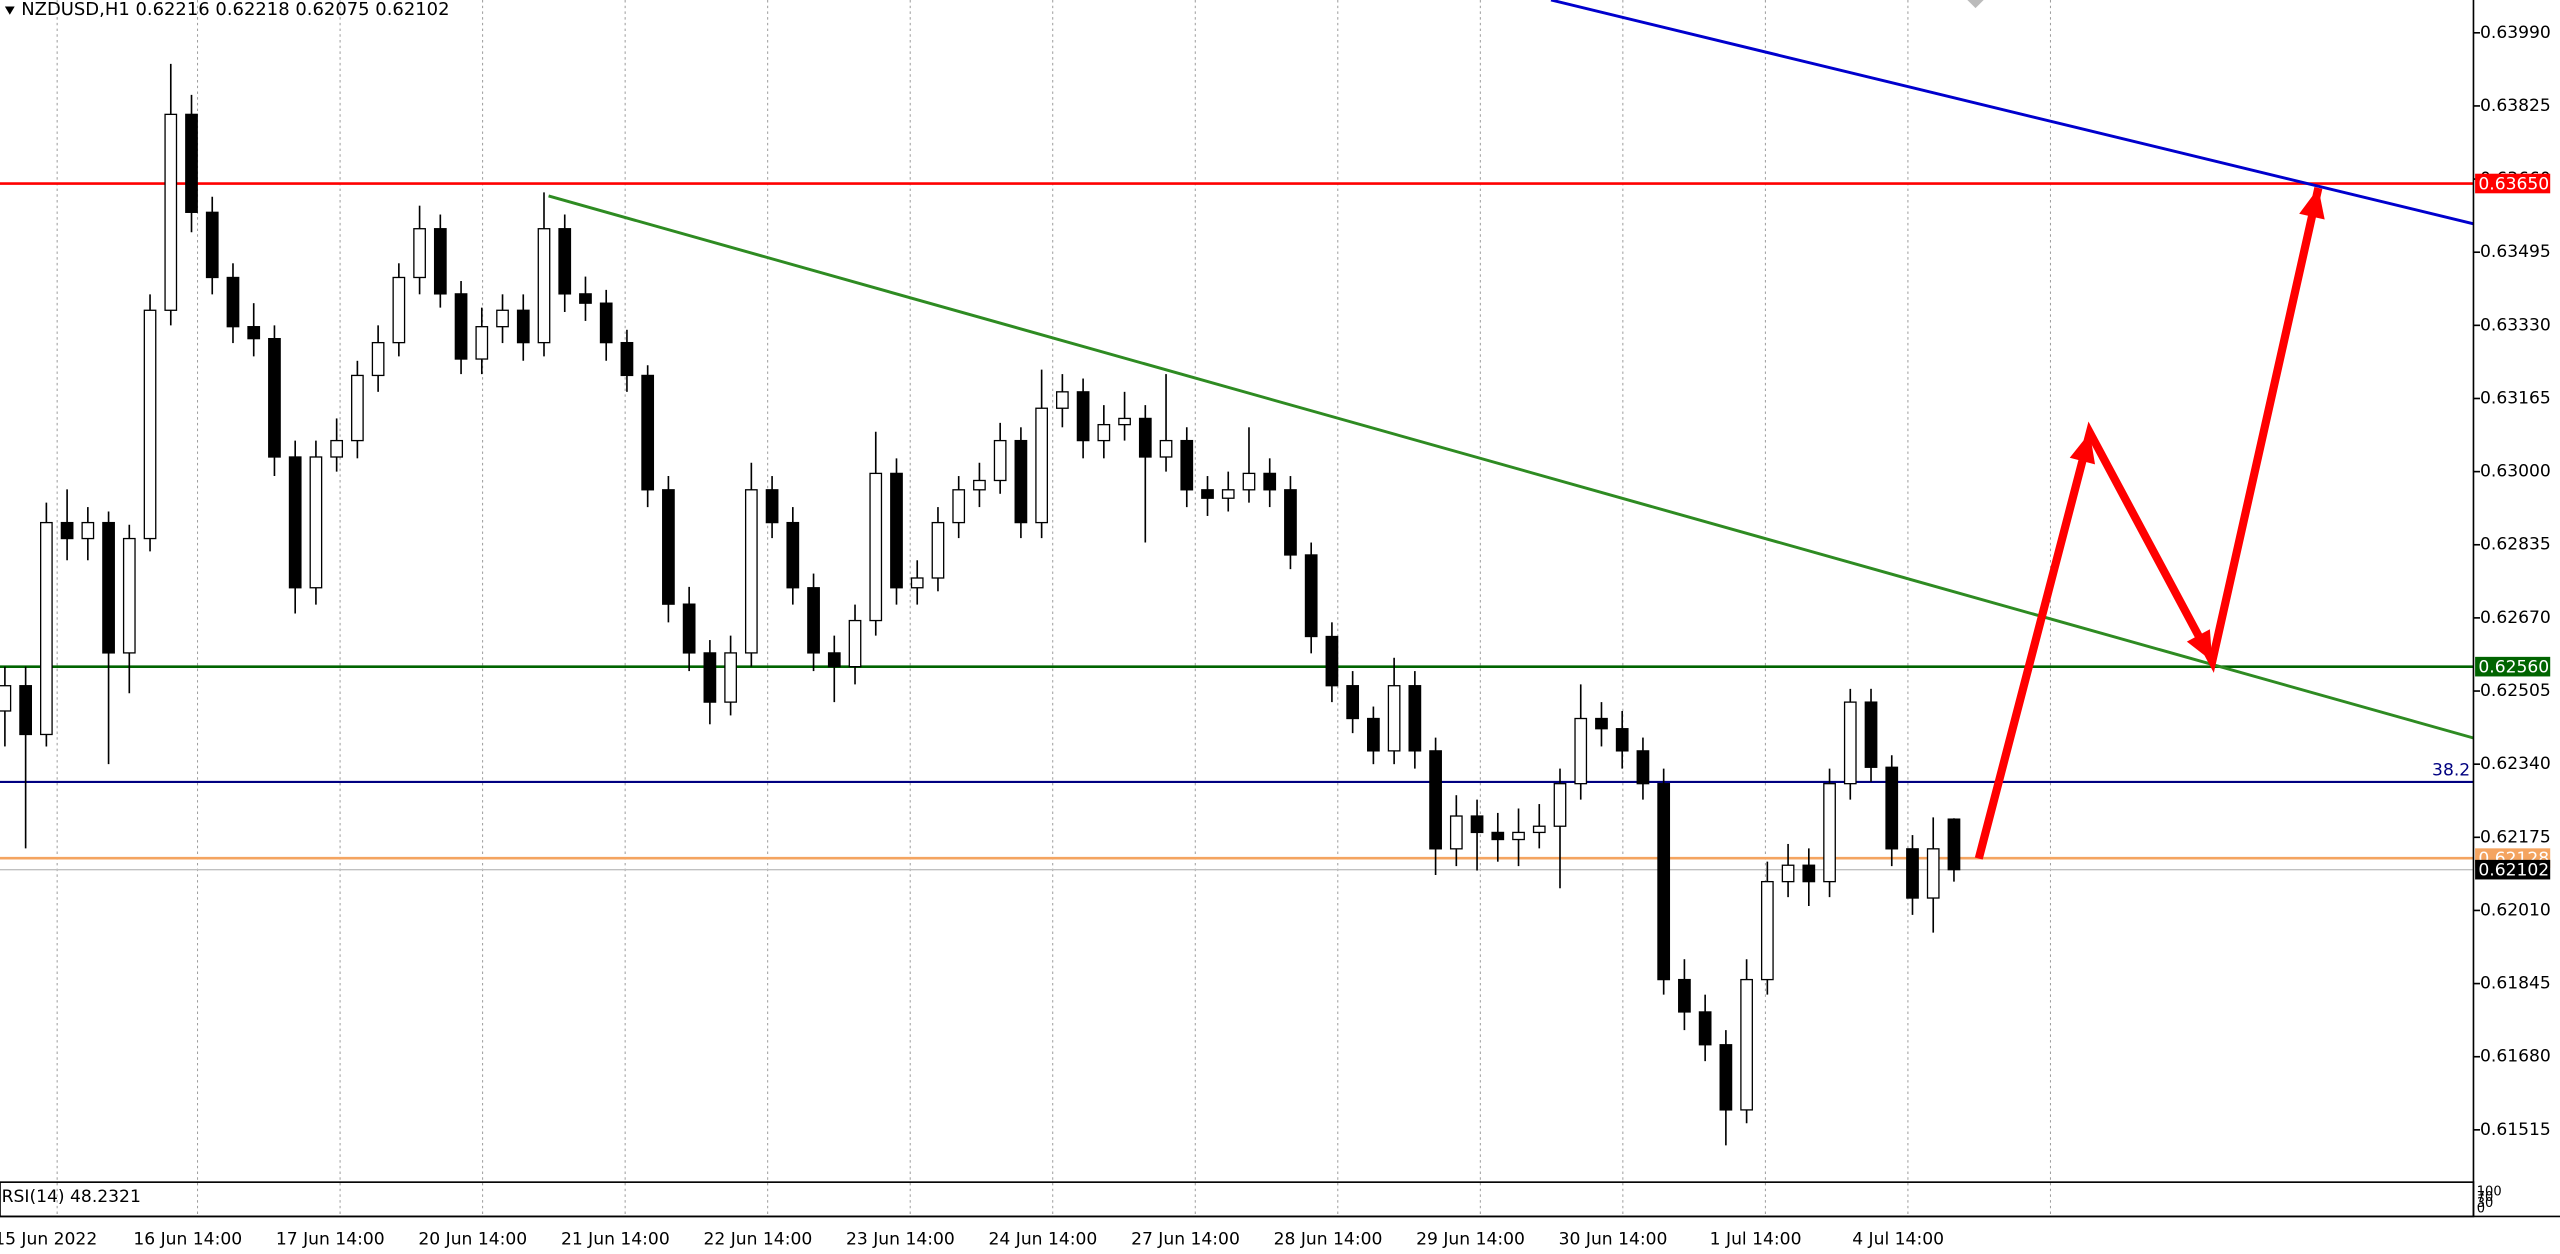 Image resolution: width=2560 pixels, height=1254 pixels. I want to click on y-tick-label: 0.63990, so click(2515, 33).